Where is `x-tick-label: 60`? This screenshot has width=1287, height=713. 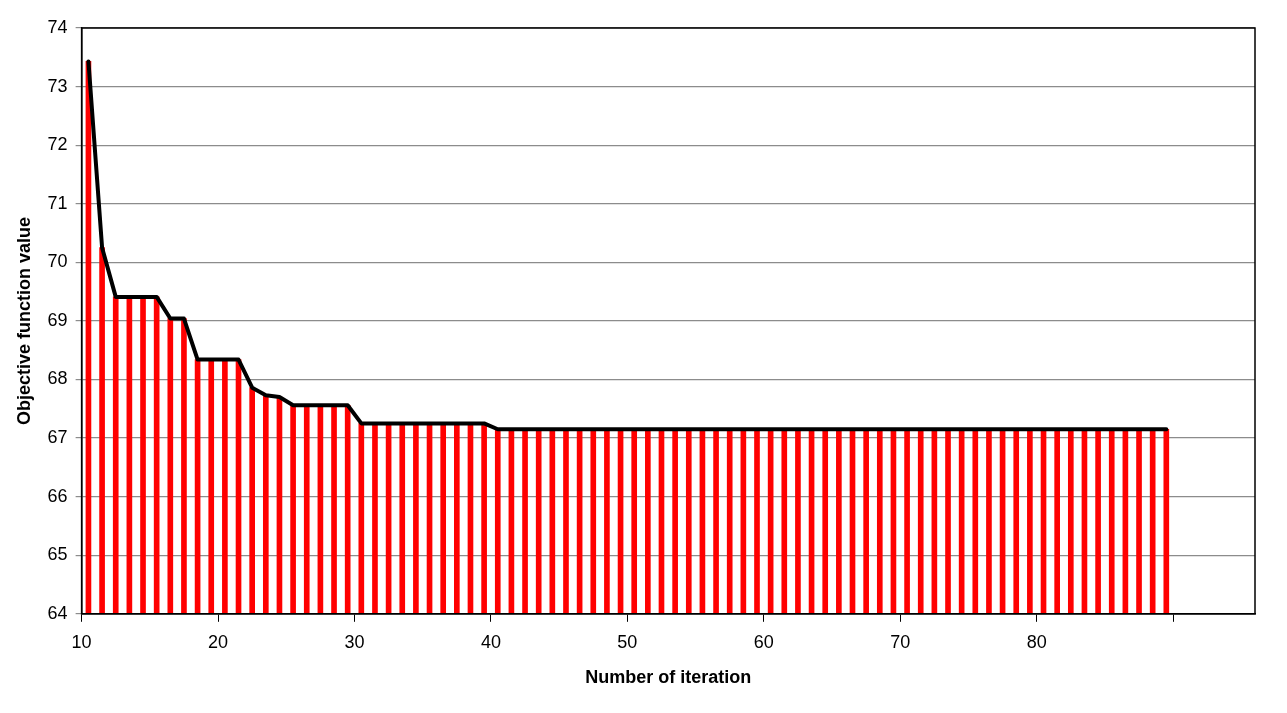
x-tick-label: 60 is located at coordinates (763, 641).